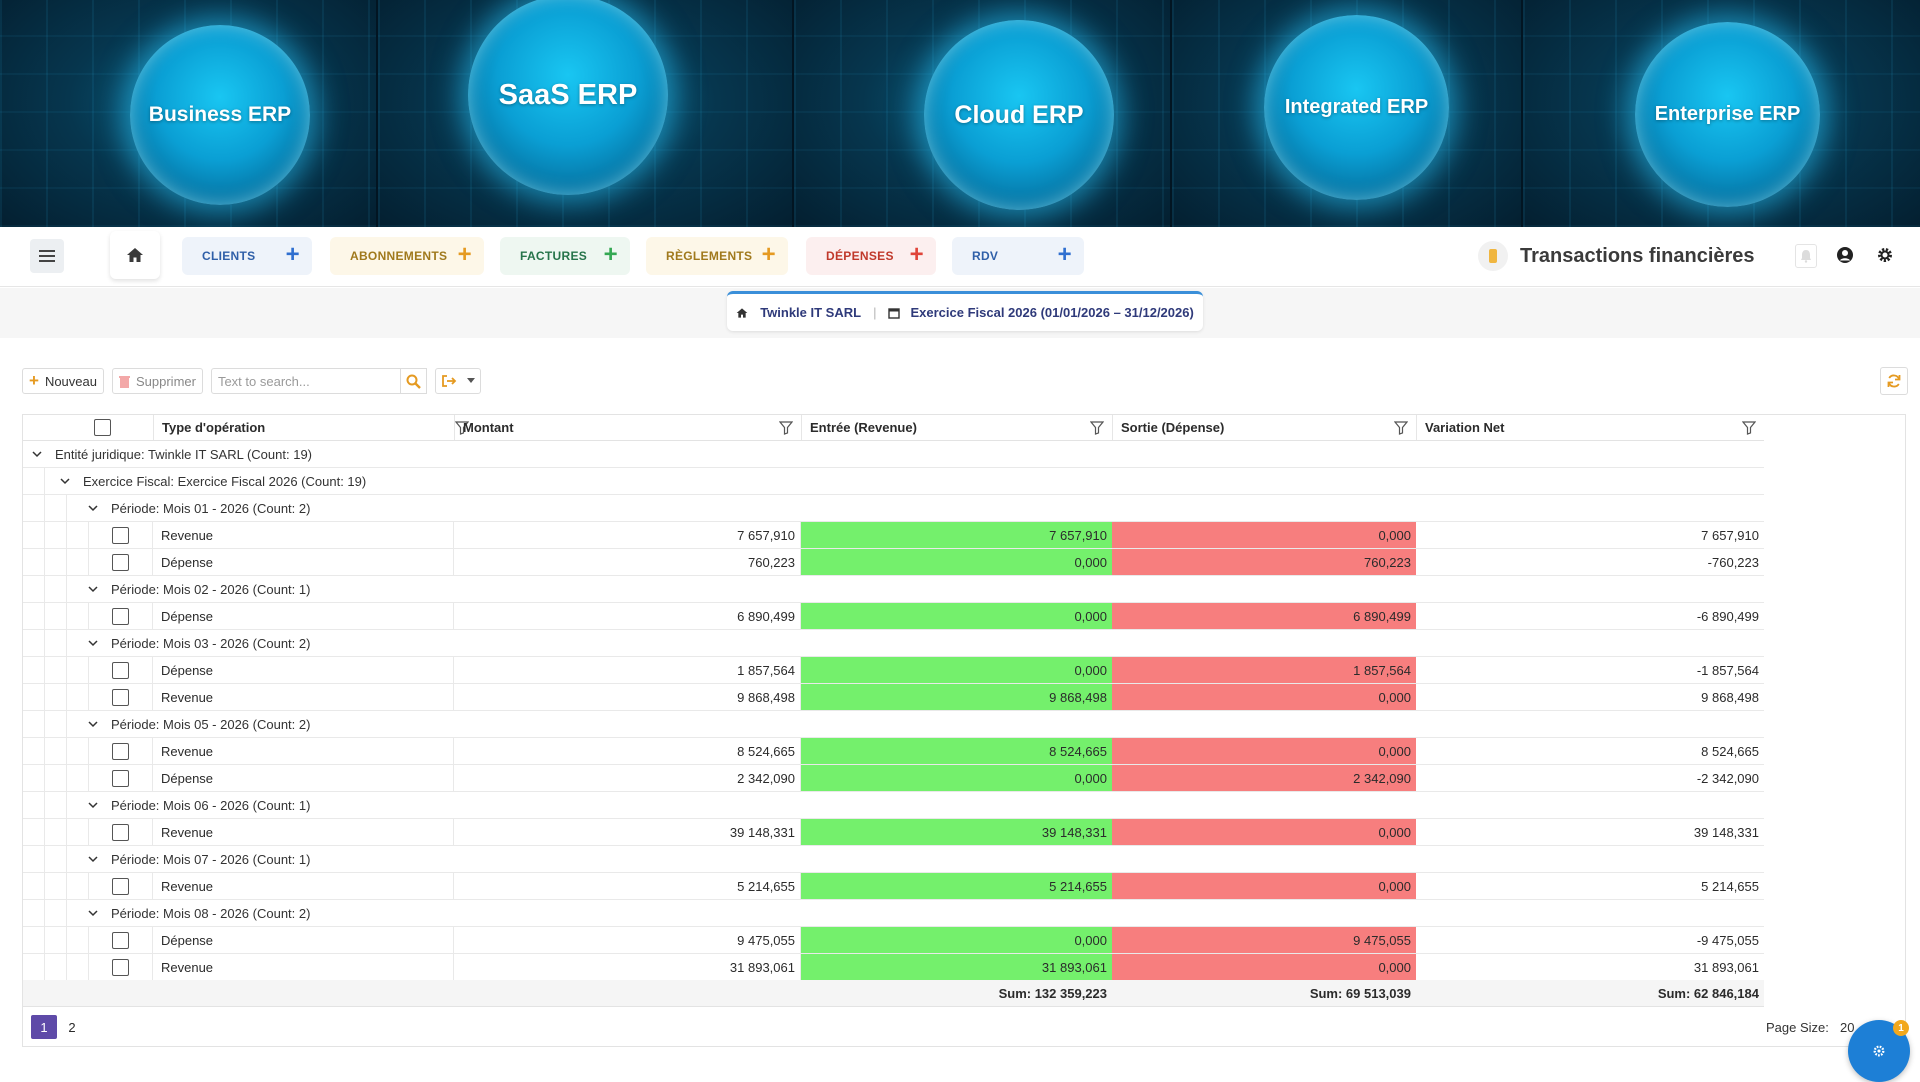 The image size is (1920, 1082). I want to click on cell-net: -760,223, so click(1733, 562).